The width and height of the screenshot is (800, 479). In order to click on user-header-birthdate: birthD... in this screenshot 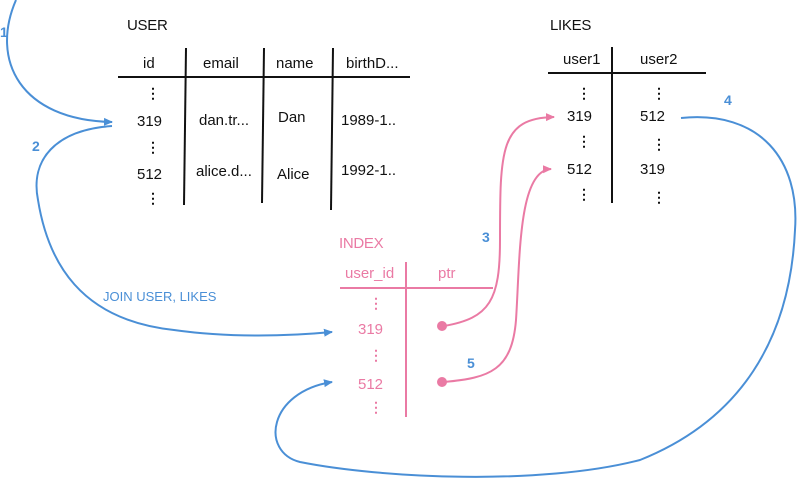, I will do `click(372, 63)`.